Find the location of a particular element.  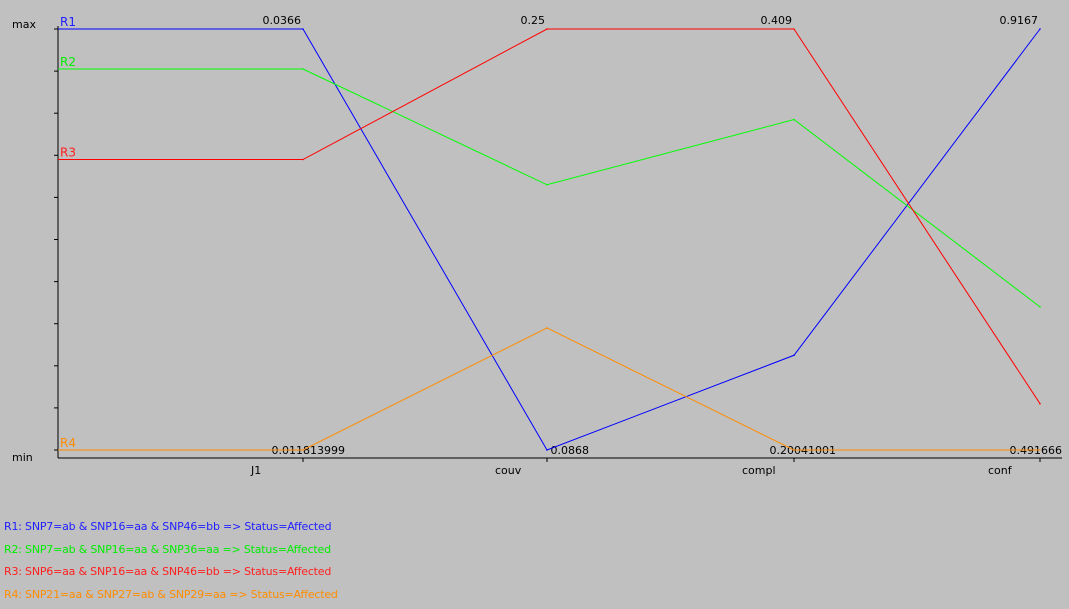

axis-max-value-label: 0.9167 is located at coordinates (1019, 20).